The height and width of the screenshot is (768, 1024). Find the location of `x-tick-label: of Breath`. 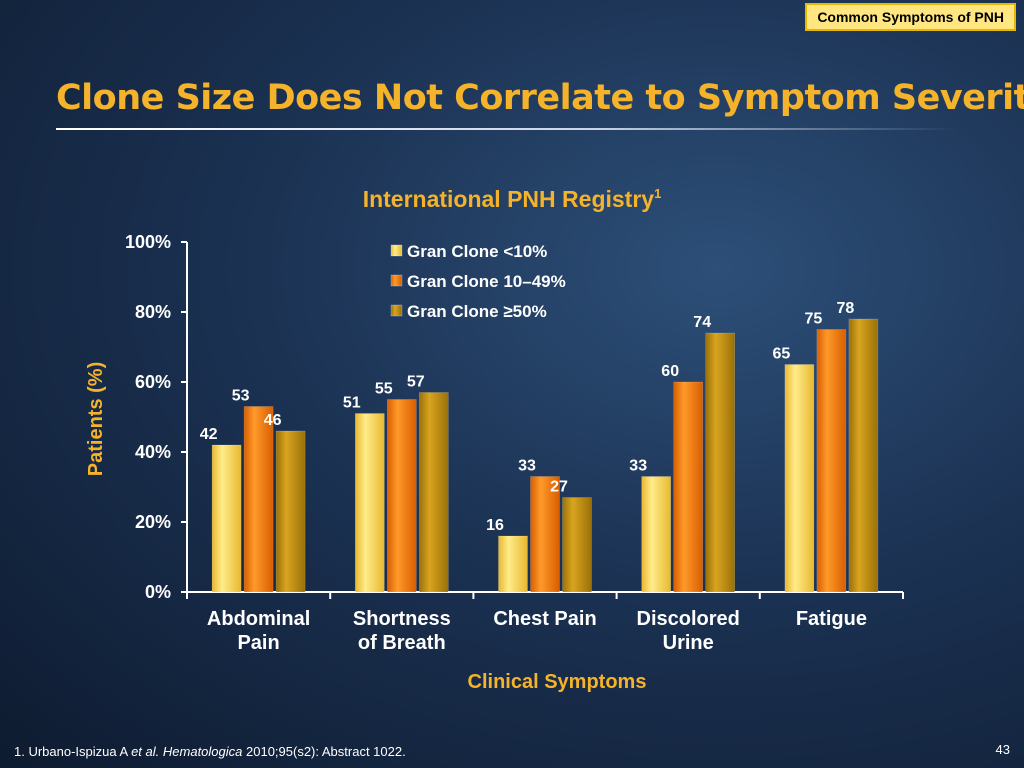

x-tick-label: of Breath is located at coordinates (402, 643).